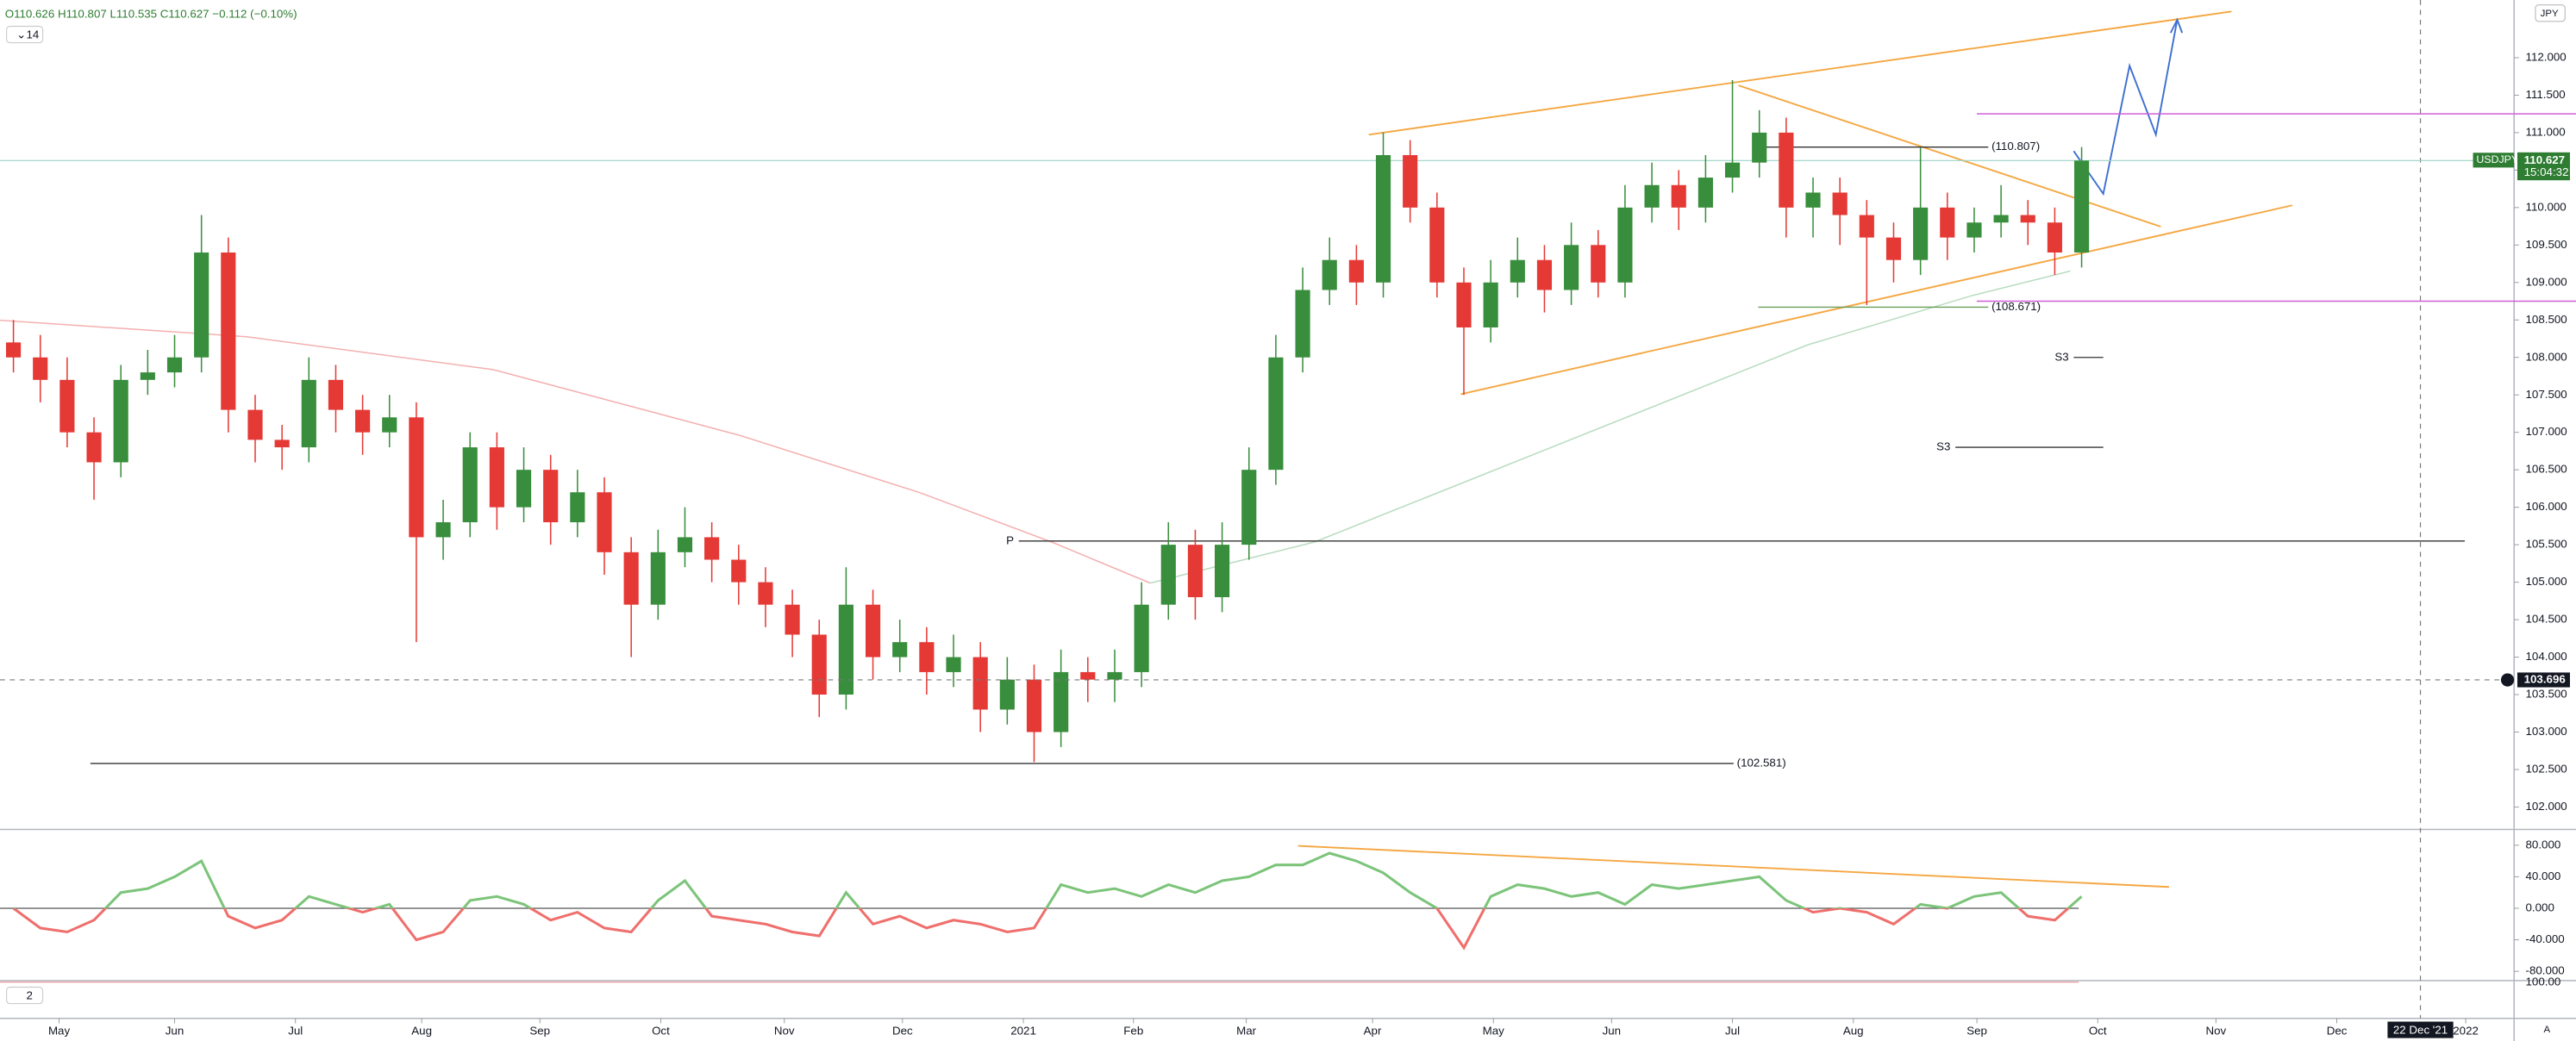 The width and height of the screenshot is (2576, 1041). Describe the element at coordinates (2546, 507) in the screenshot. I see `y-tick-label: 106.000` at that location.